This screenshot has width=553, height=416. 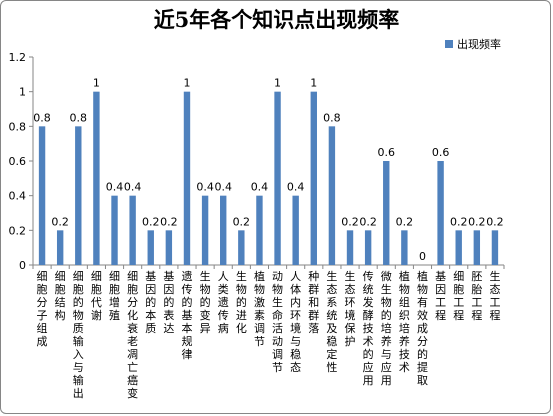 I want to click on y-tick-label: 1, so click(x=22, y=92).